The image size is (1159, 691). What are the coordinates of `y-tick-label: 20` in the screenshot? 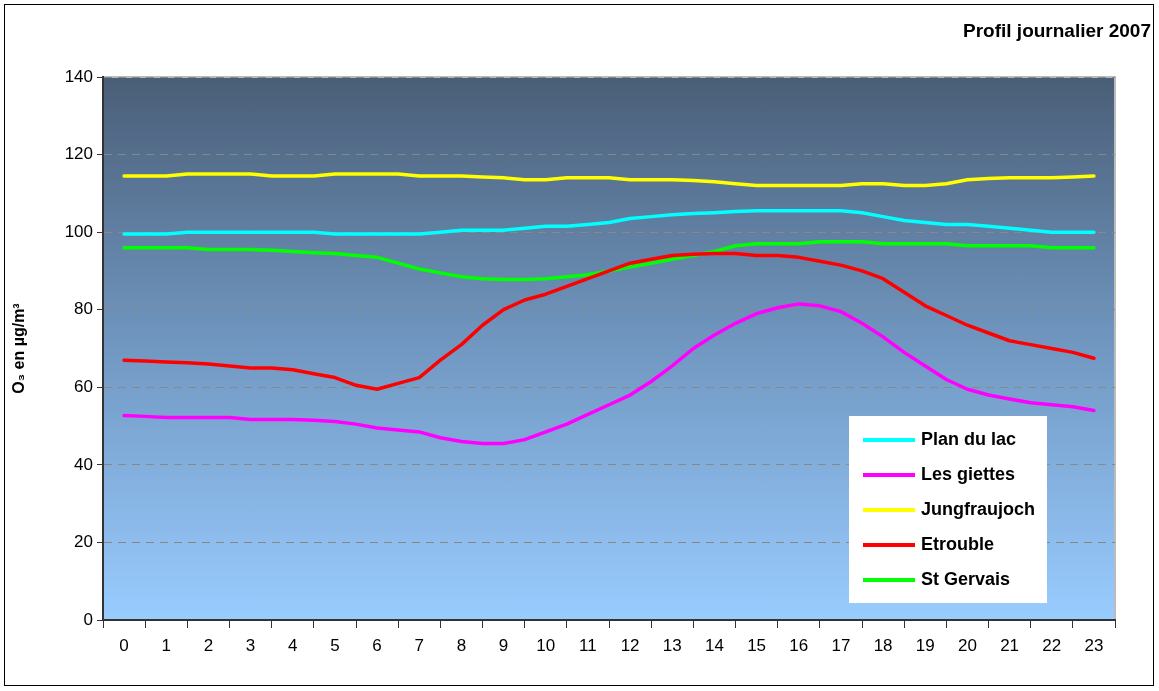 It's located at (83, 542).